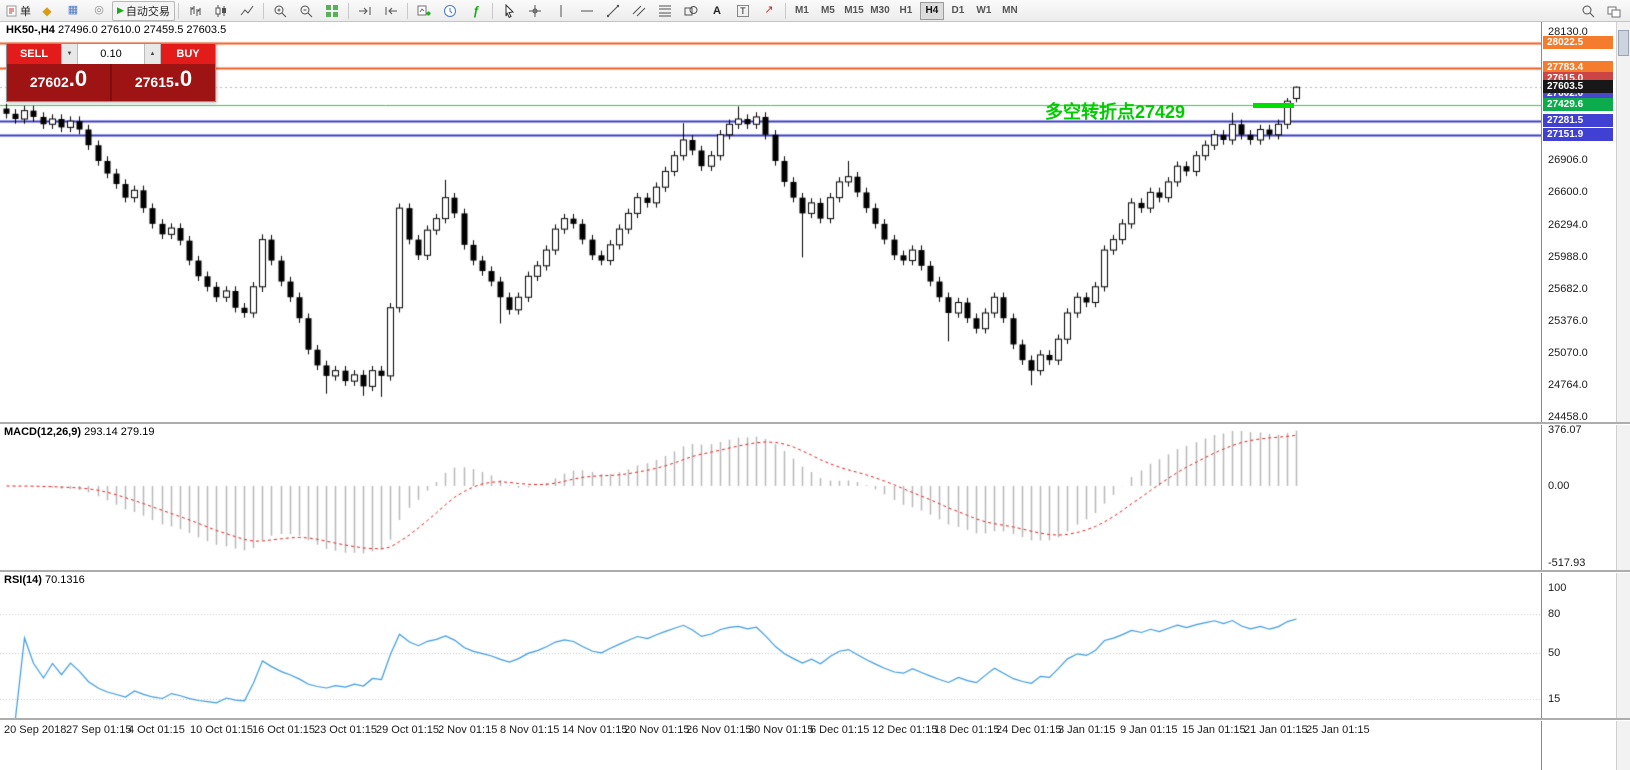  I want to click on price-tick-label: 28130.0, so click(1568, 32).